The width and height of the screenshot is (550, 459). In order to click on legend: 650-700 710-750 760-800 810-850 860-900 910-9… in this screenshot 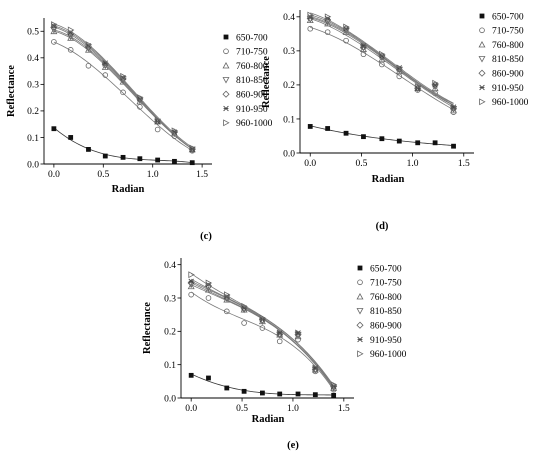, I will do `click(503, 60)`.